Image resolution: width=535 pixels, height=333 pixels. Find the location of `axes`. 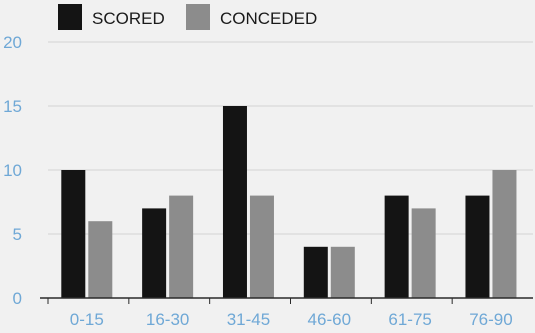

axes is located at coordinates (286, 300).